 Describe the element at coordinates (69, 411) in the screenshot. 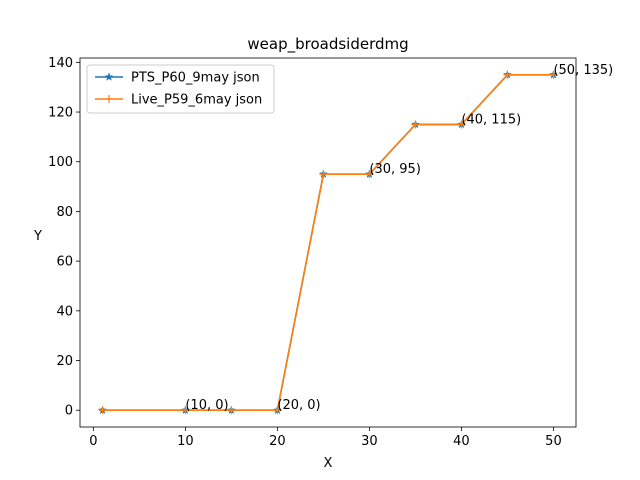

I see `y-tick-label: 0` at that location.